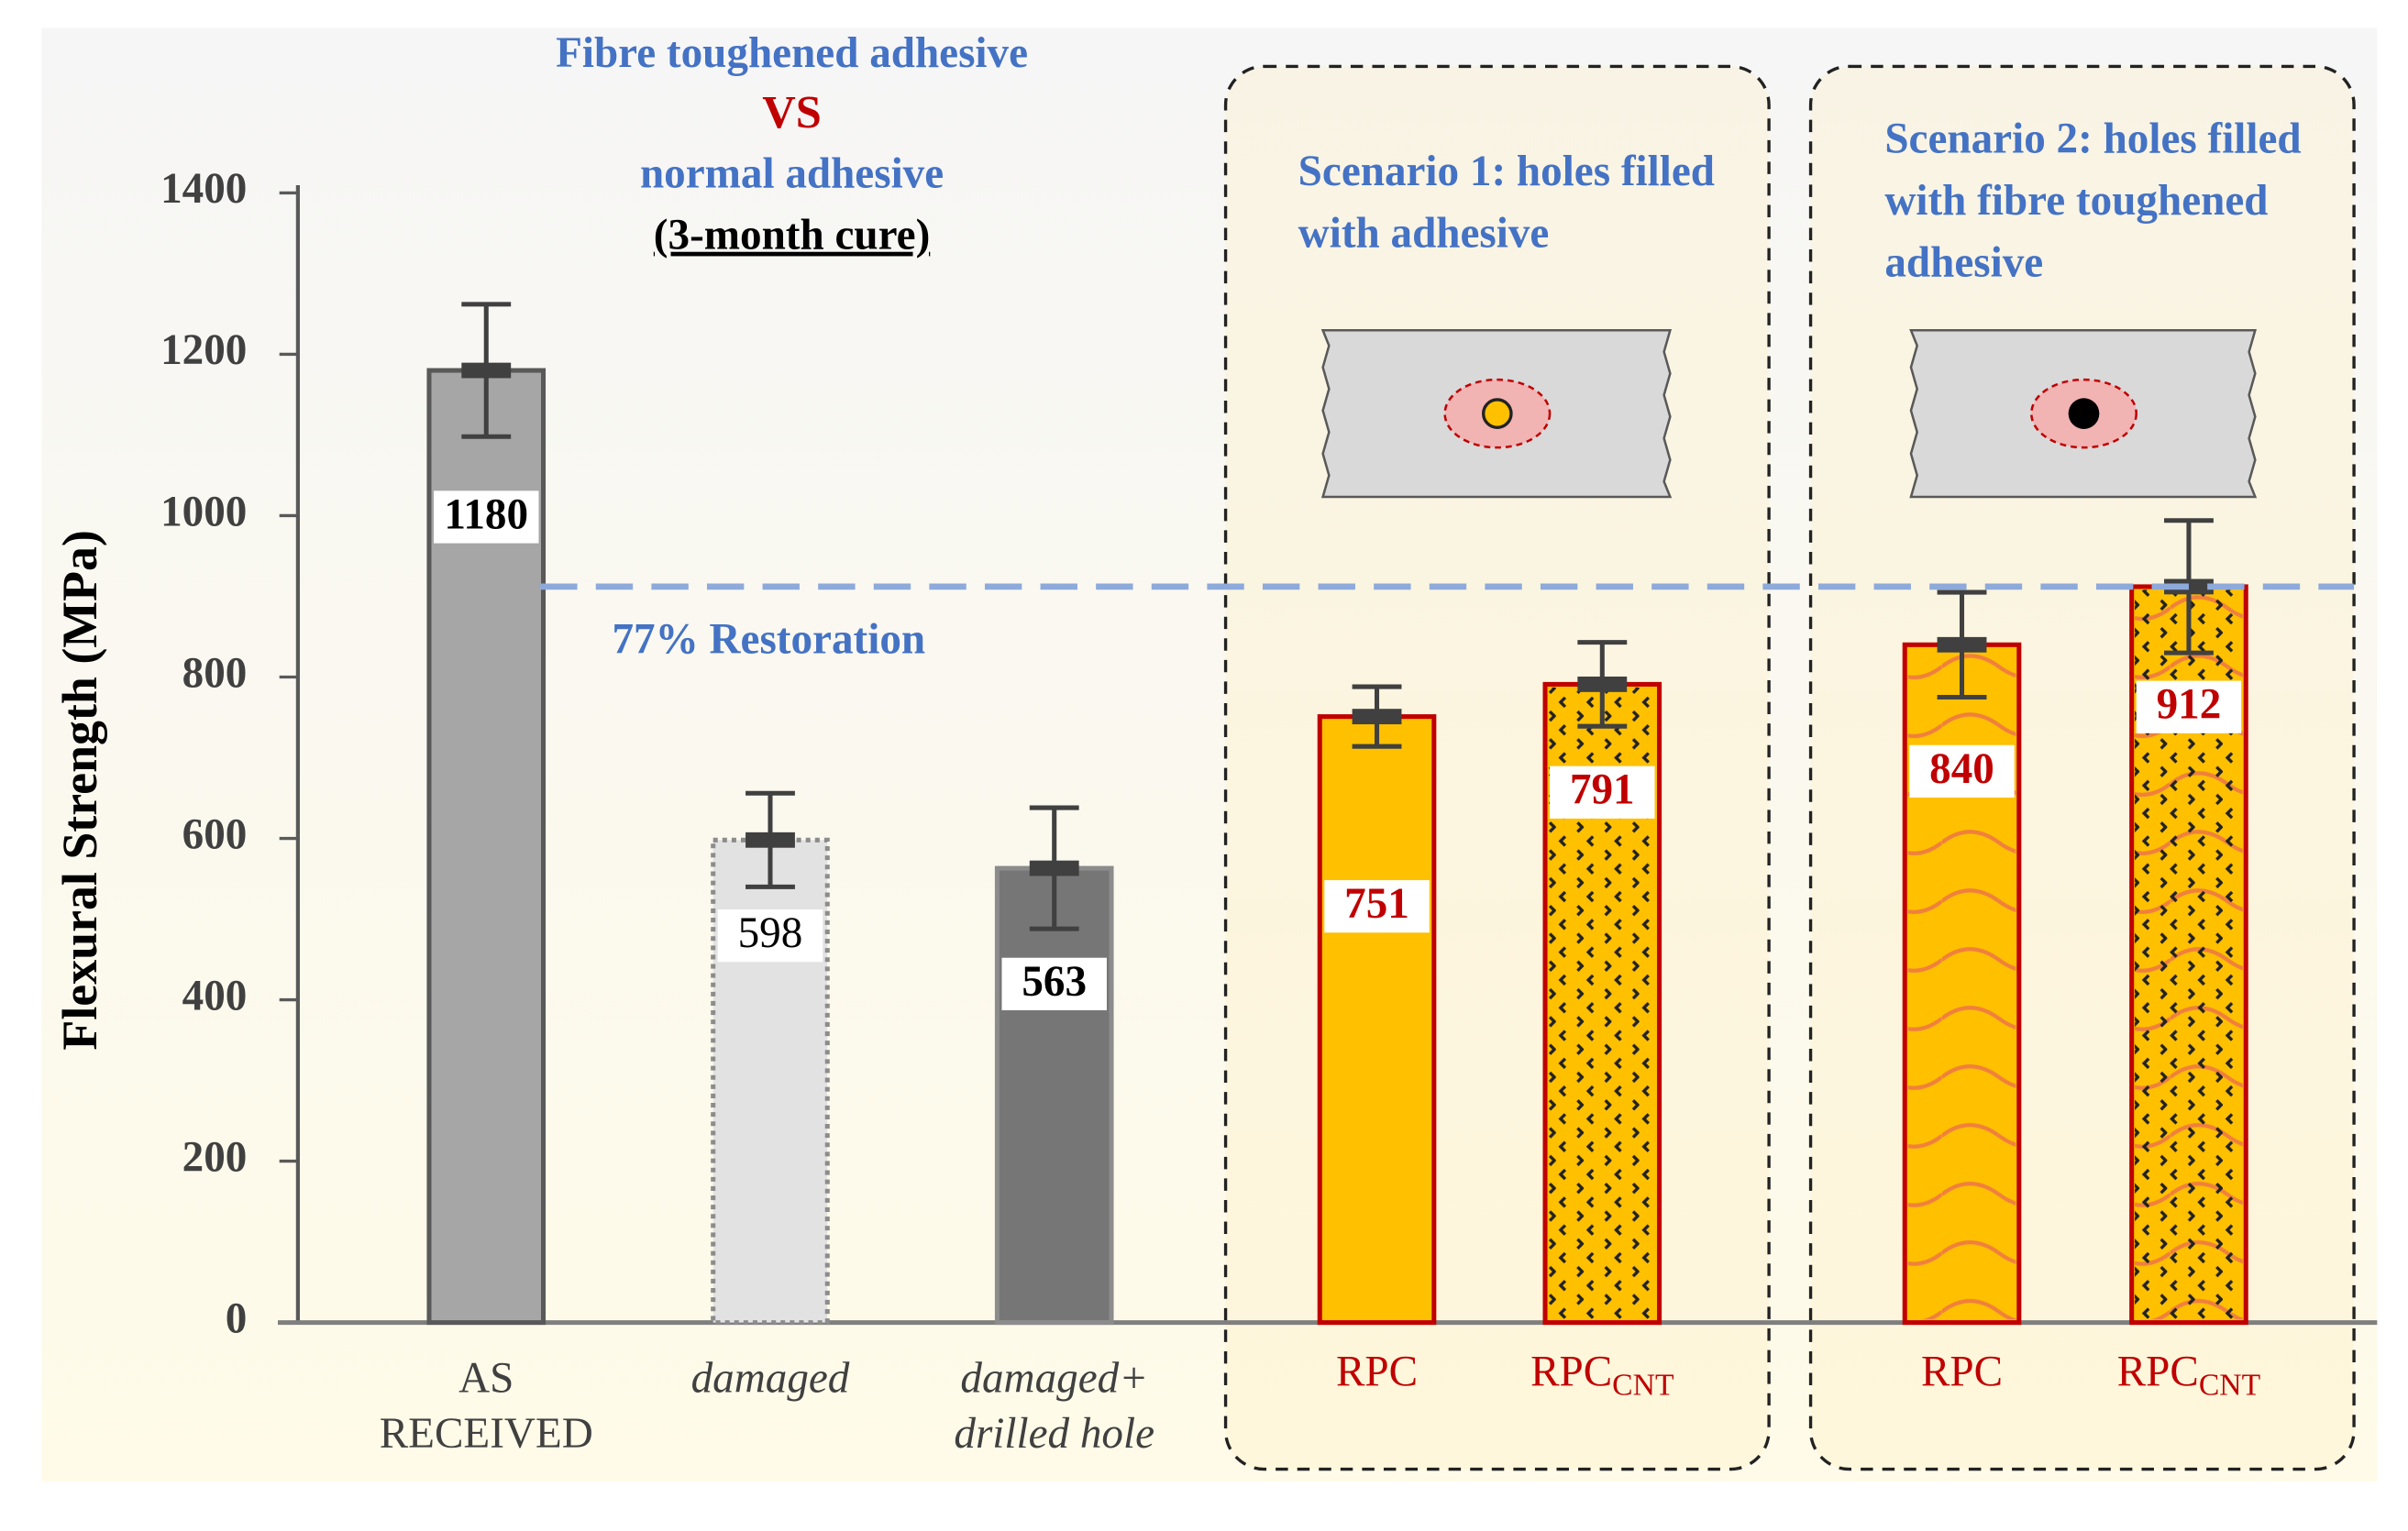 The width and height of the screenshot is (2408, 1531). What do you see at coordinates (237, 1318) in the screenshot?
I see `y-tick-label: 0` at bounding box center [237, 1318].